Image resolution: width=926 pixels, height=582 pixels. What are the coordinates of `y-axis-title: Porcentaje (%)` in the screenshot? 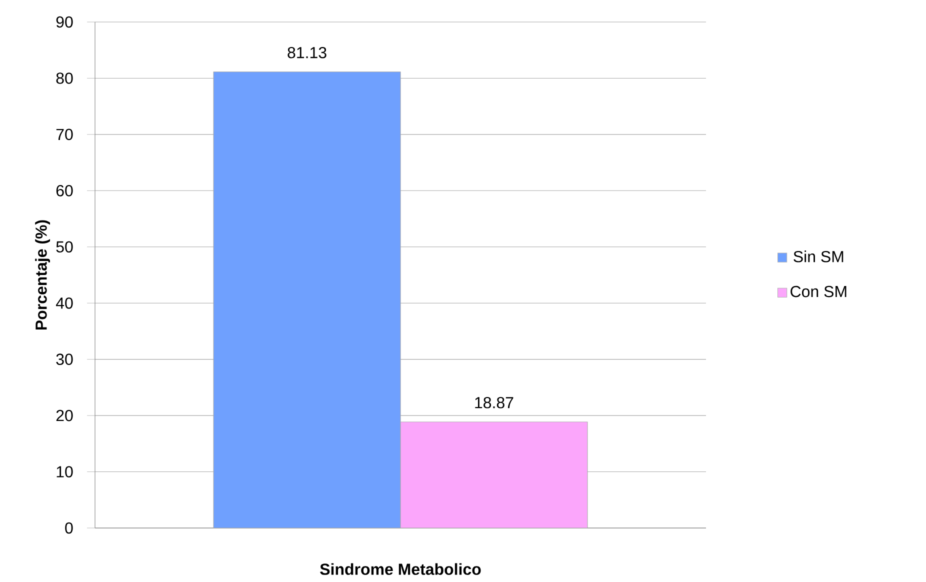 It's located at (42, 275).